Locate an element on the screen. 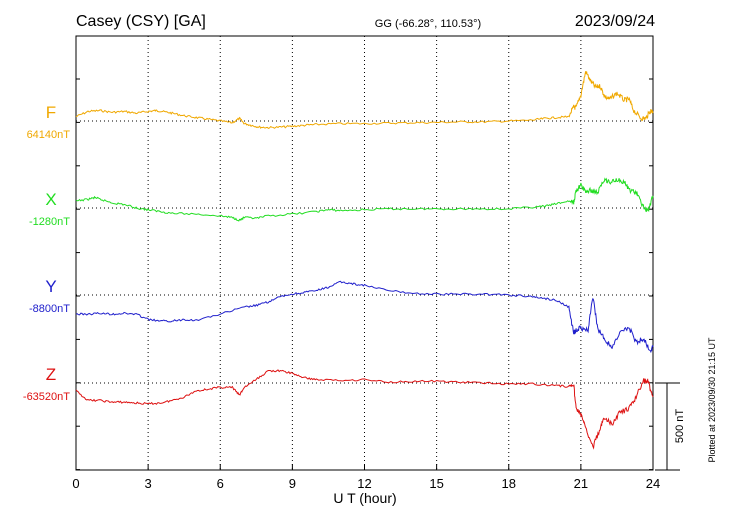 Image resolution: width=730 pixels, height=520 pixels. series-baseline-f: 64140nT is located at coordinates (49, 135).